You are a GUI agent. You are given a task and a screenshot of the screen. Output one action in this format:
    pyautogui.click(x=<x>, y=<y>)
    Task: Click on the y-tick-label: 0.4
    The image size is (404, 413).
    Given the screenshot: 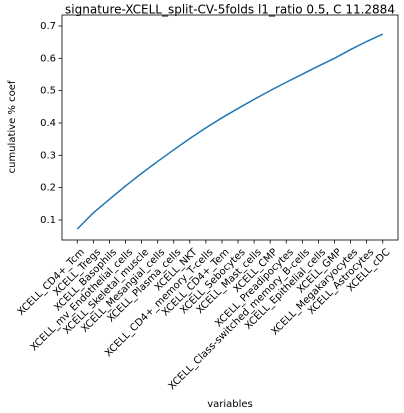 What is the action you would take?
    pyautogui.click(x=48, y=123)
    